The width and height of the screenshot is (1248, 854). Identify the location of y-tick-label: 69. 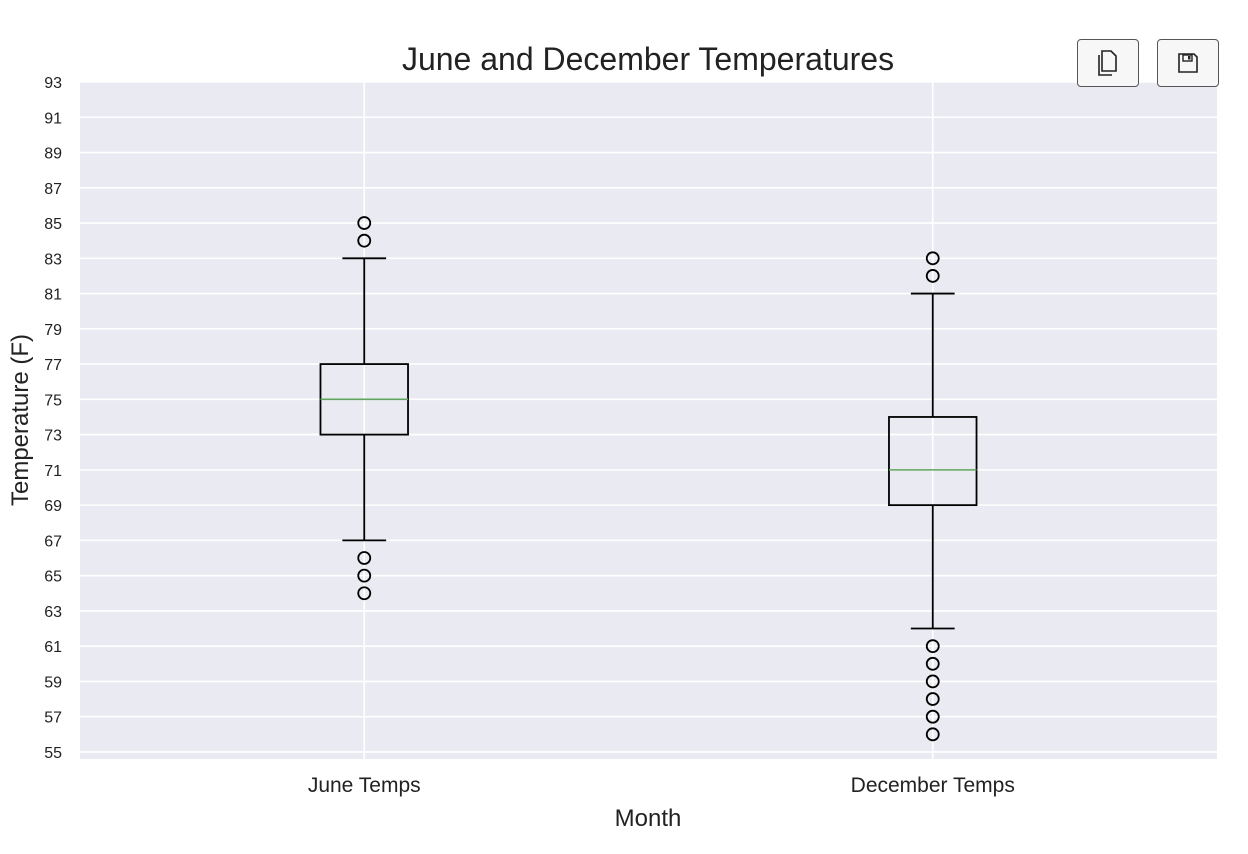
(53, 506).